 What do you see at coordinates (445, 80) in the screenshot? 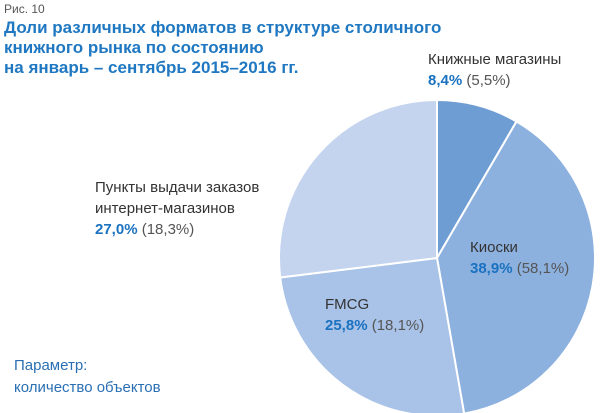
I see `value-label: 8,4%` at bounding box center [445, 80].